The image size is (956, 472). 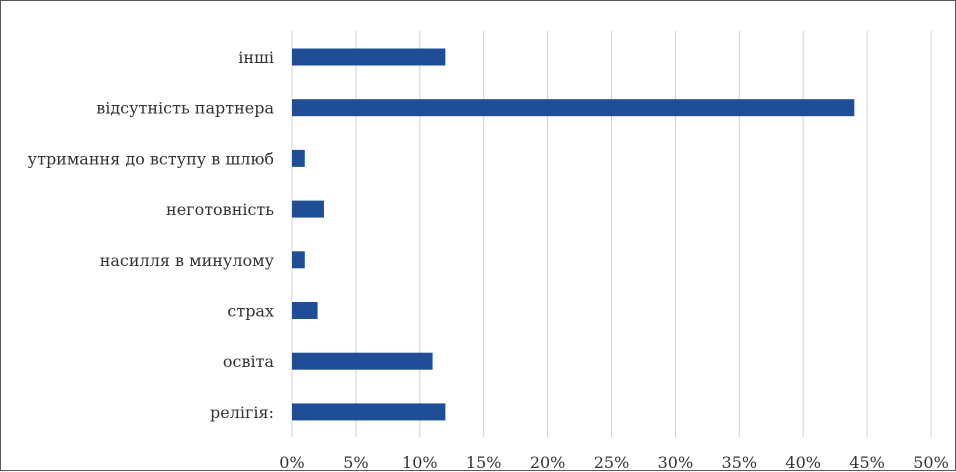 What do you see at coordinates (291, 462) in the screenshot?
I see `x-tick-label: 0%` at bounding box center [291, 462].